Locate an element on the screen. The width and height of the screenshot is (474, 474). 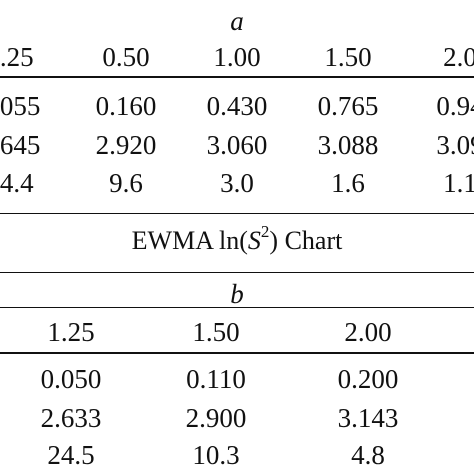
table-cell: 3.060 is located at coordinates (237, 145).